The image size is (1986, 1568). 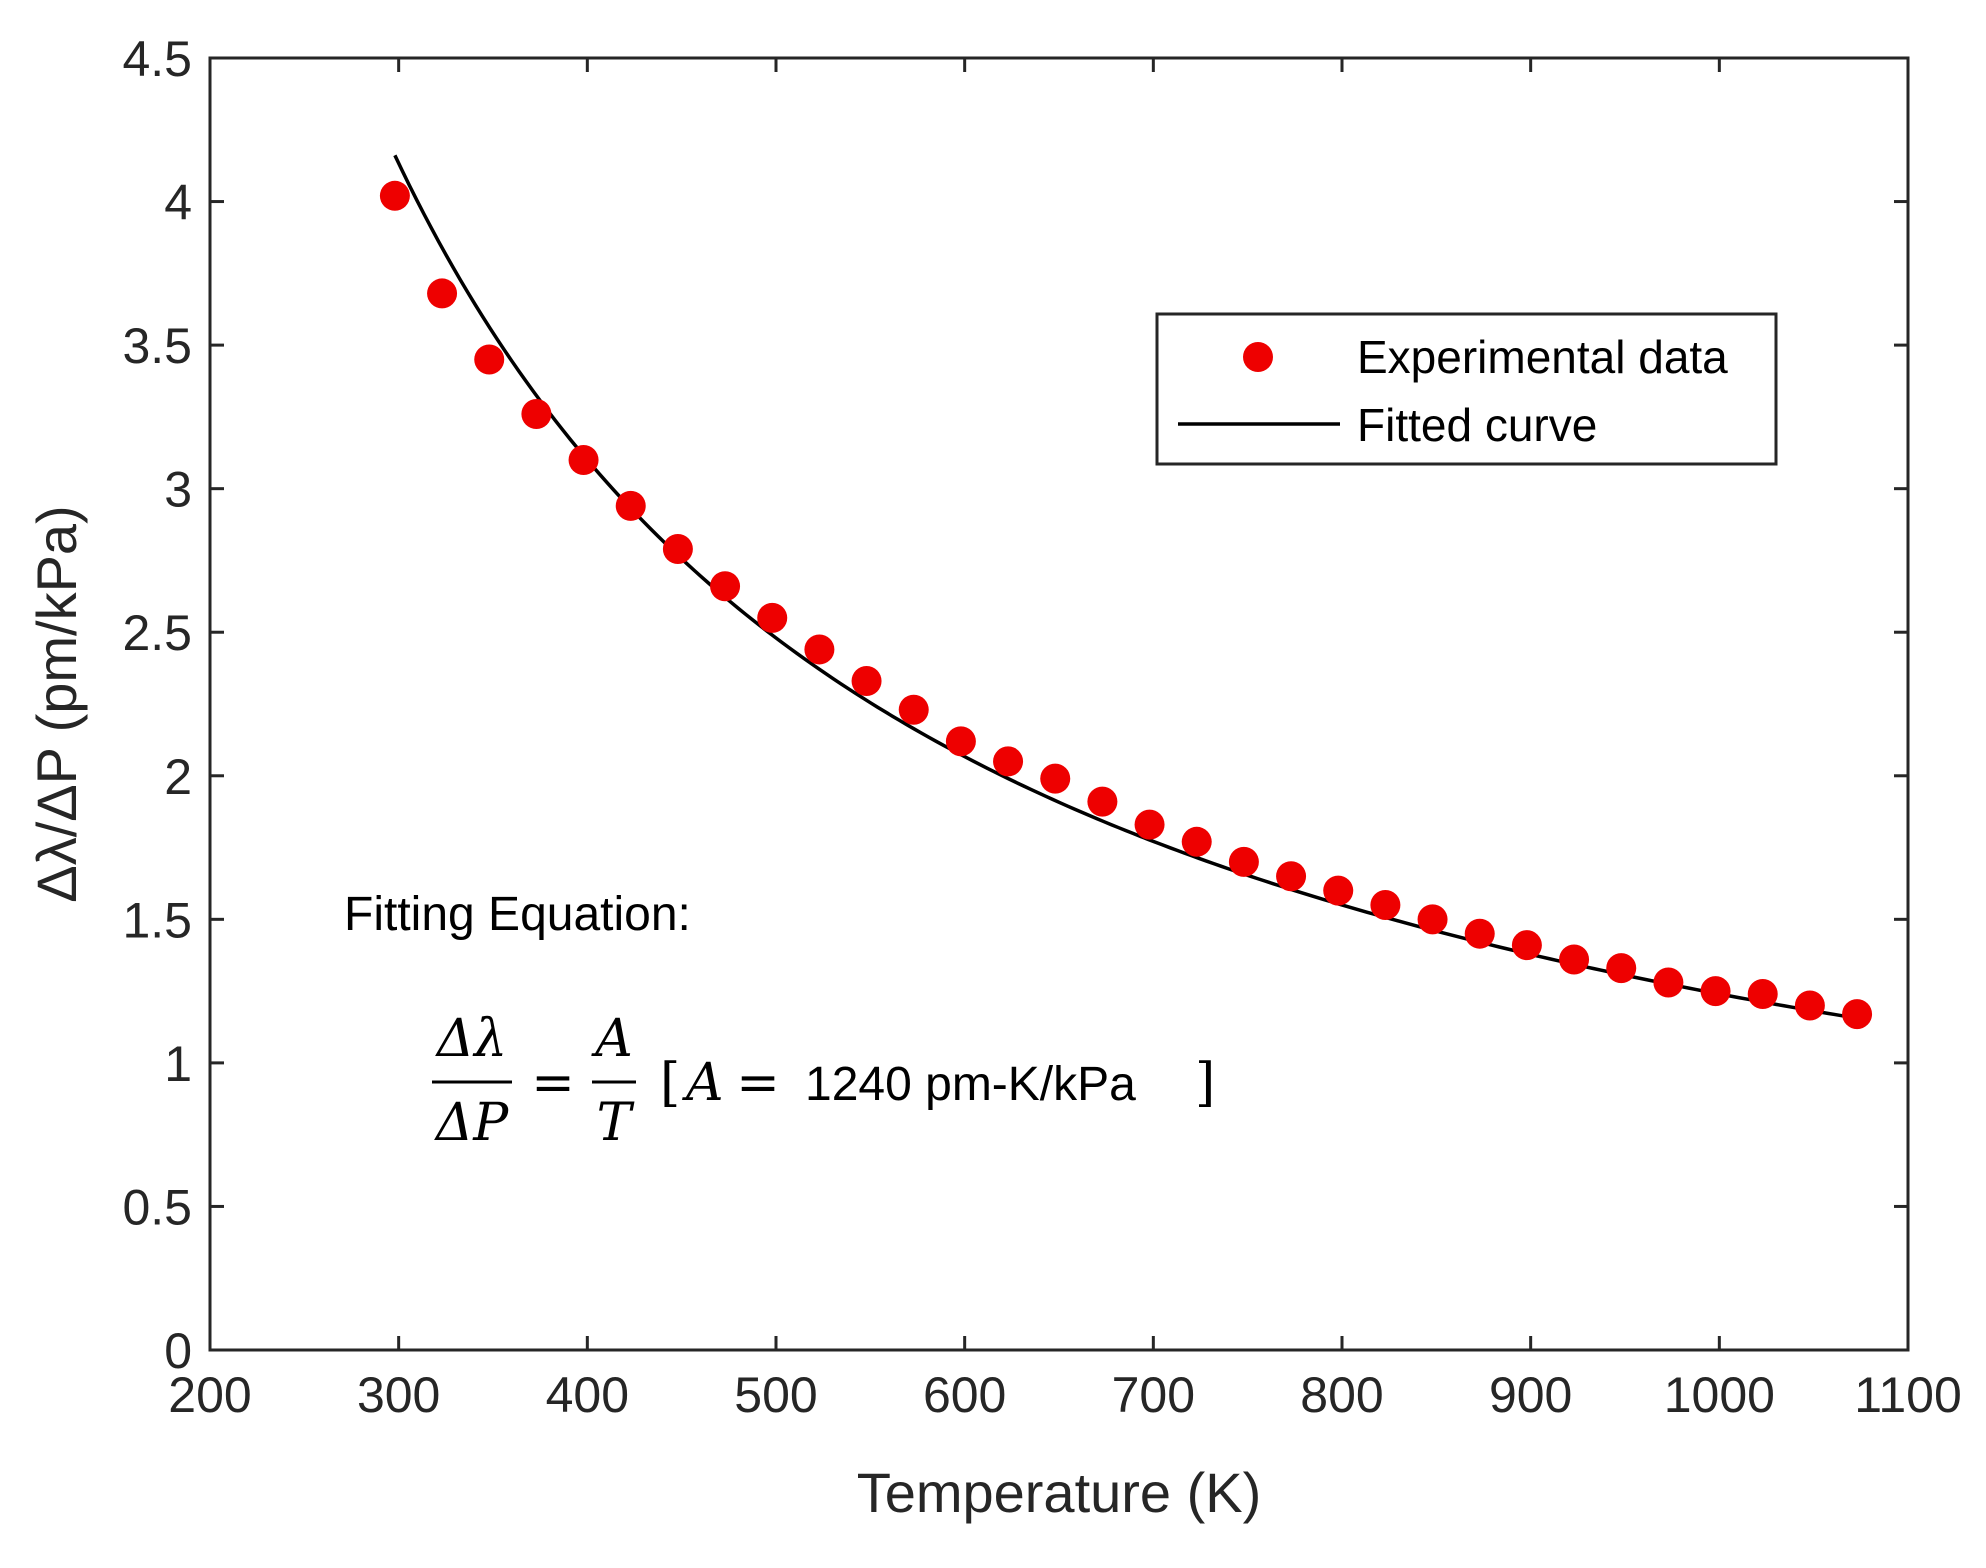 I want to click on x-tick-label: 200, so click(x=209, y=1395).